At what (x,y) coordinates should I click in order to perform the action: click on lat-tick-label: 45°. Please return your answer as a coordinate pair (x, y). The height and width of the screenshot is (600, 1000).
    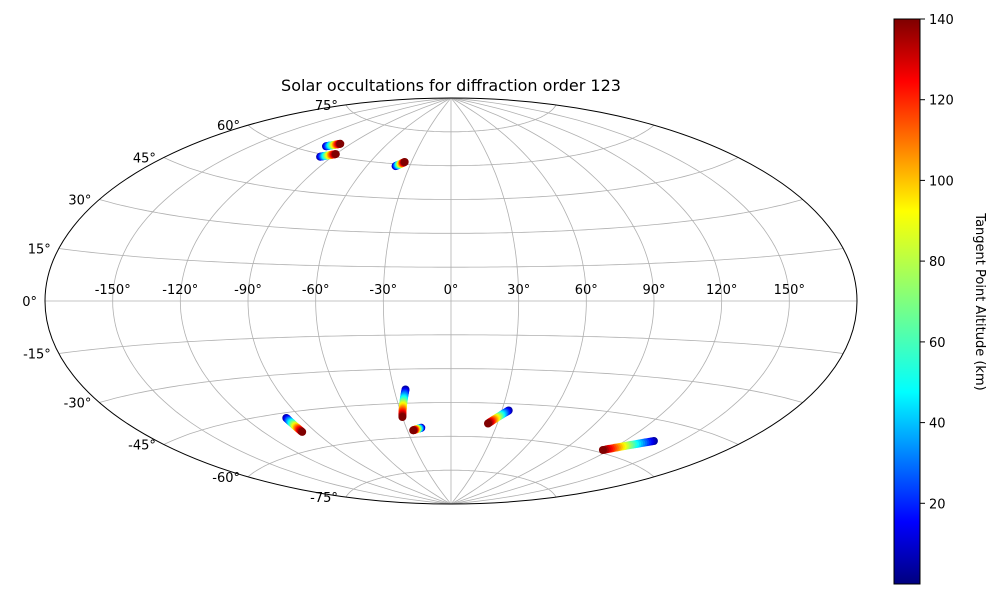
    Looking at the image, I should click on (144, 159).